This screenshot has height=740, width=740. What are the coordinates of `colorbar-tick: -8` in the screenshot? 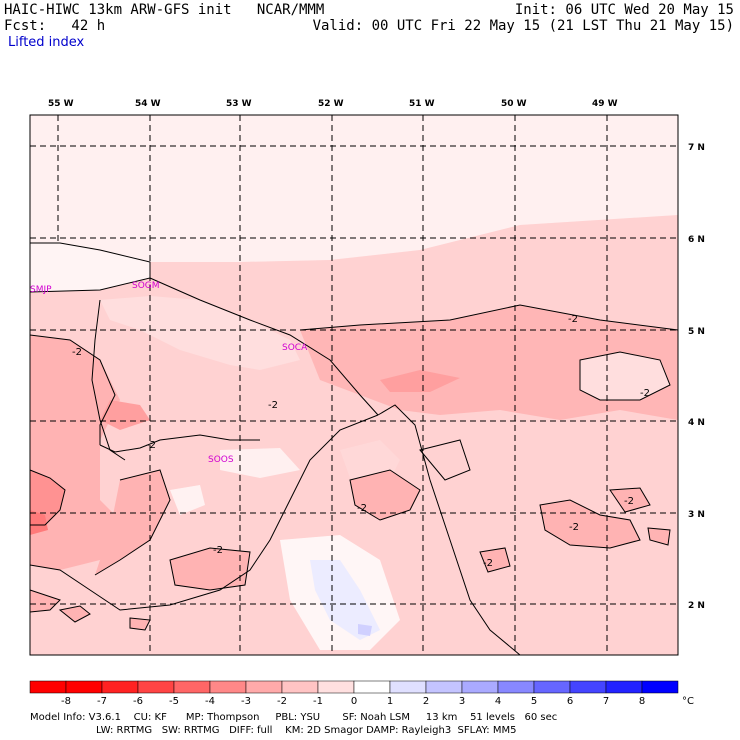 It's located at (66, 701).